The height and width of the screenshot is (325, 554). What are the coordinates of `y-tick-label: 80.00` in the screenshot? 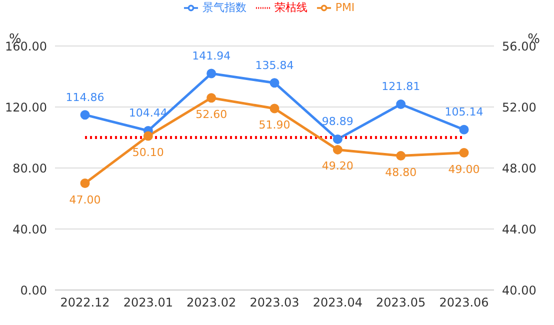 It's located at (29, 168).